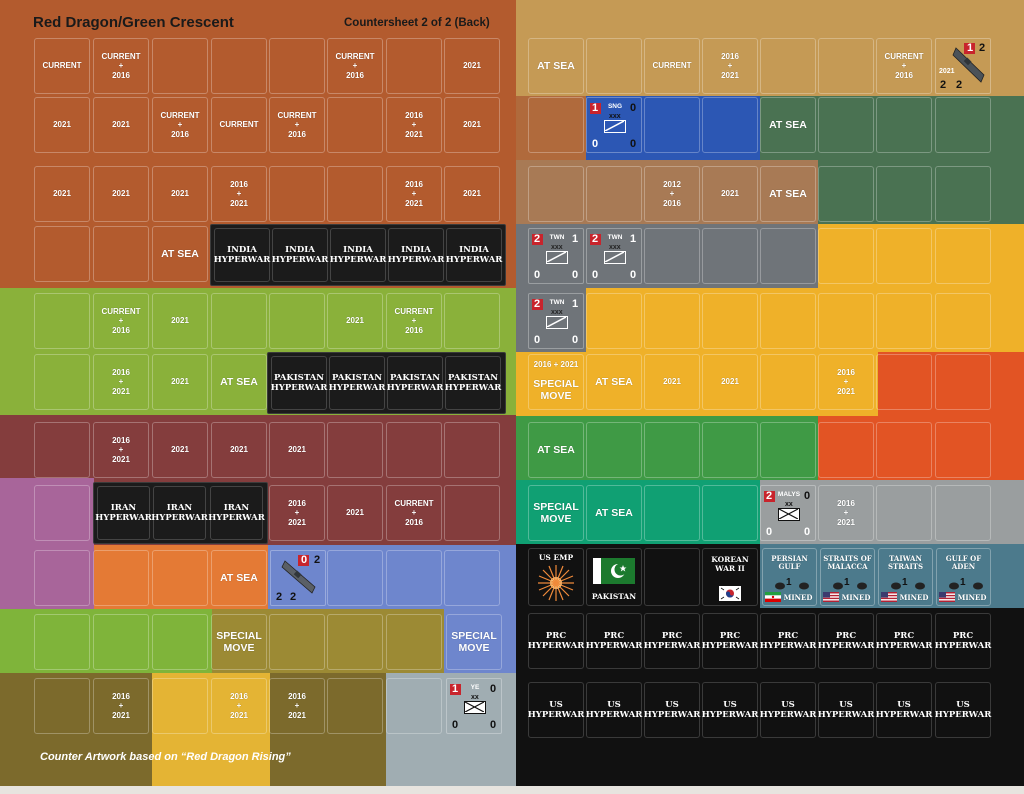 This screenshot has width=1024, height=794. Describe the element at coordinates (789, 577) in the screenshot. I see `marker-counter-persian-gulf` at that location.